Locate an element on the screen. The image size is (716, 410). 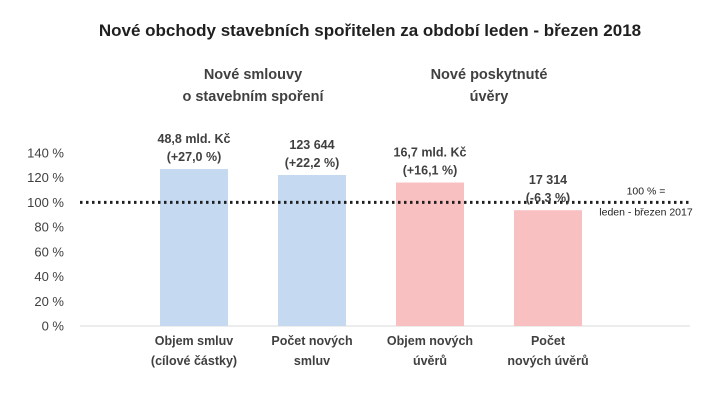
category-label-3-line-2: úvěrů is located at coordinates (430, 361).